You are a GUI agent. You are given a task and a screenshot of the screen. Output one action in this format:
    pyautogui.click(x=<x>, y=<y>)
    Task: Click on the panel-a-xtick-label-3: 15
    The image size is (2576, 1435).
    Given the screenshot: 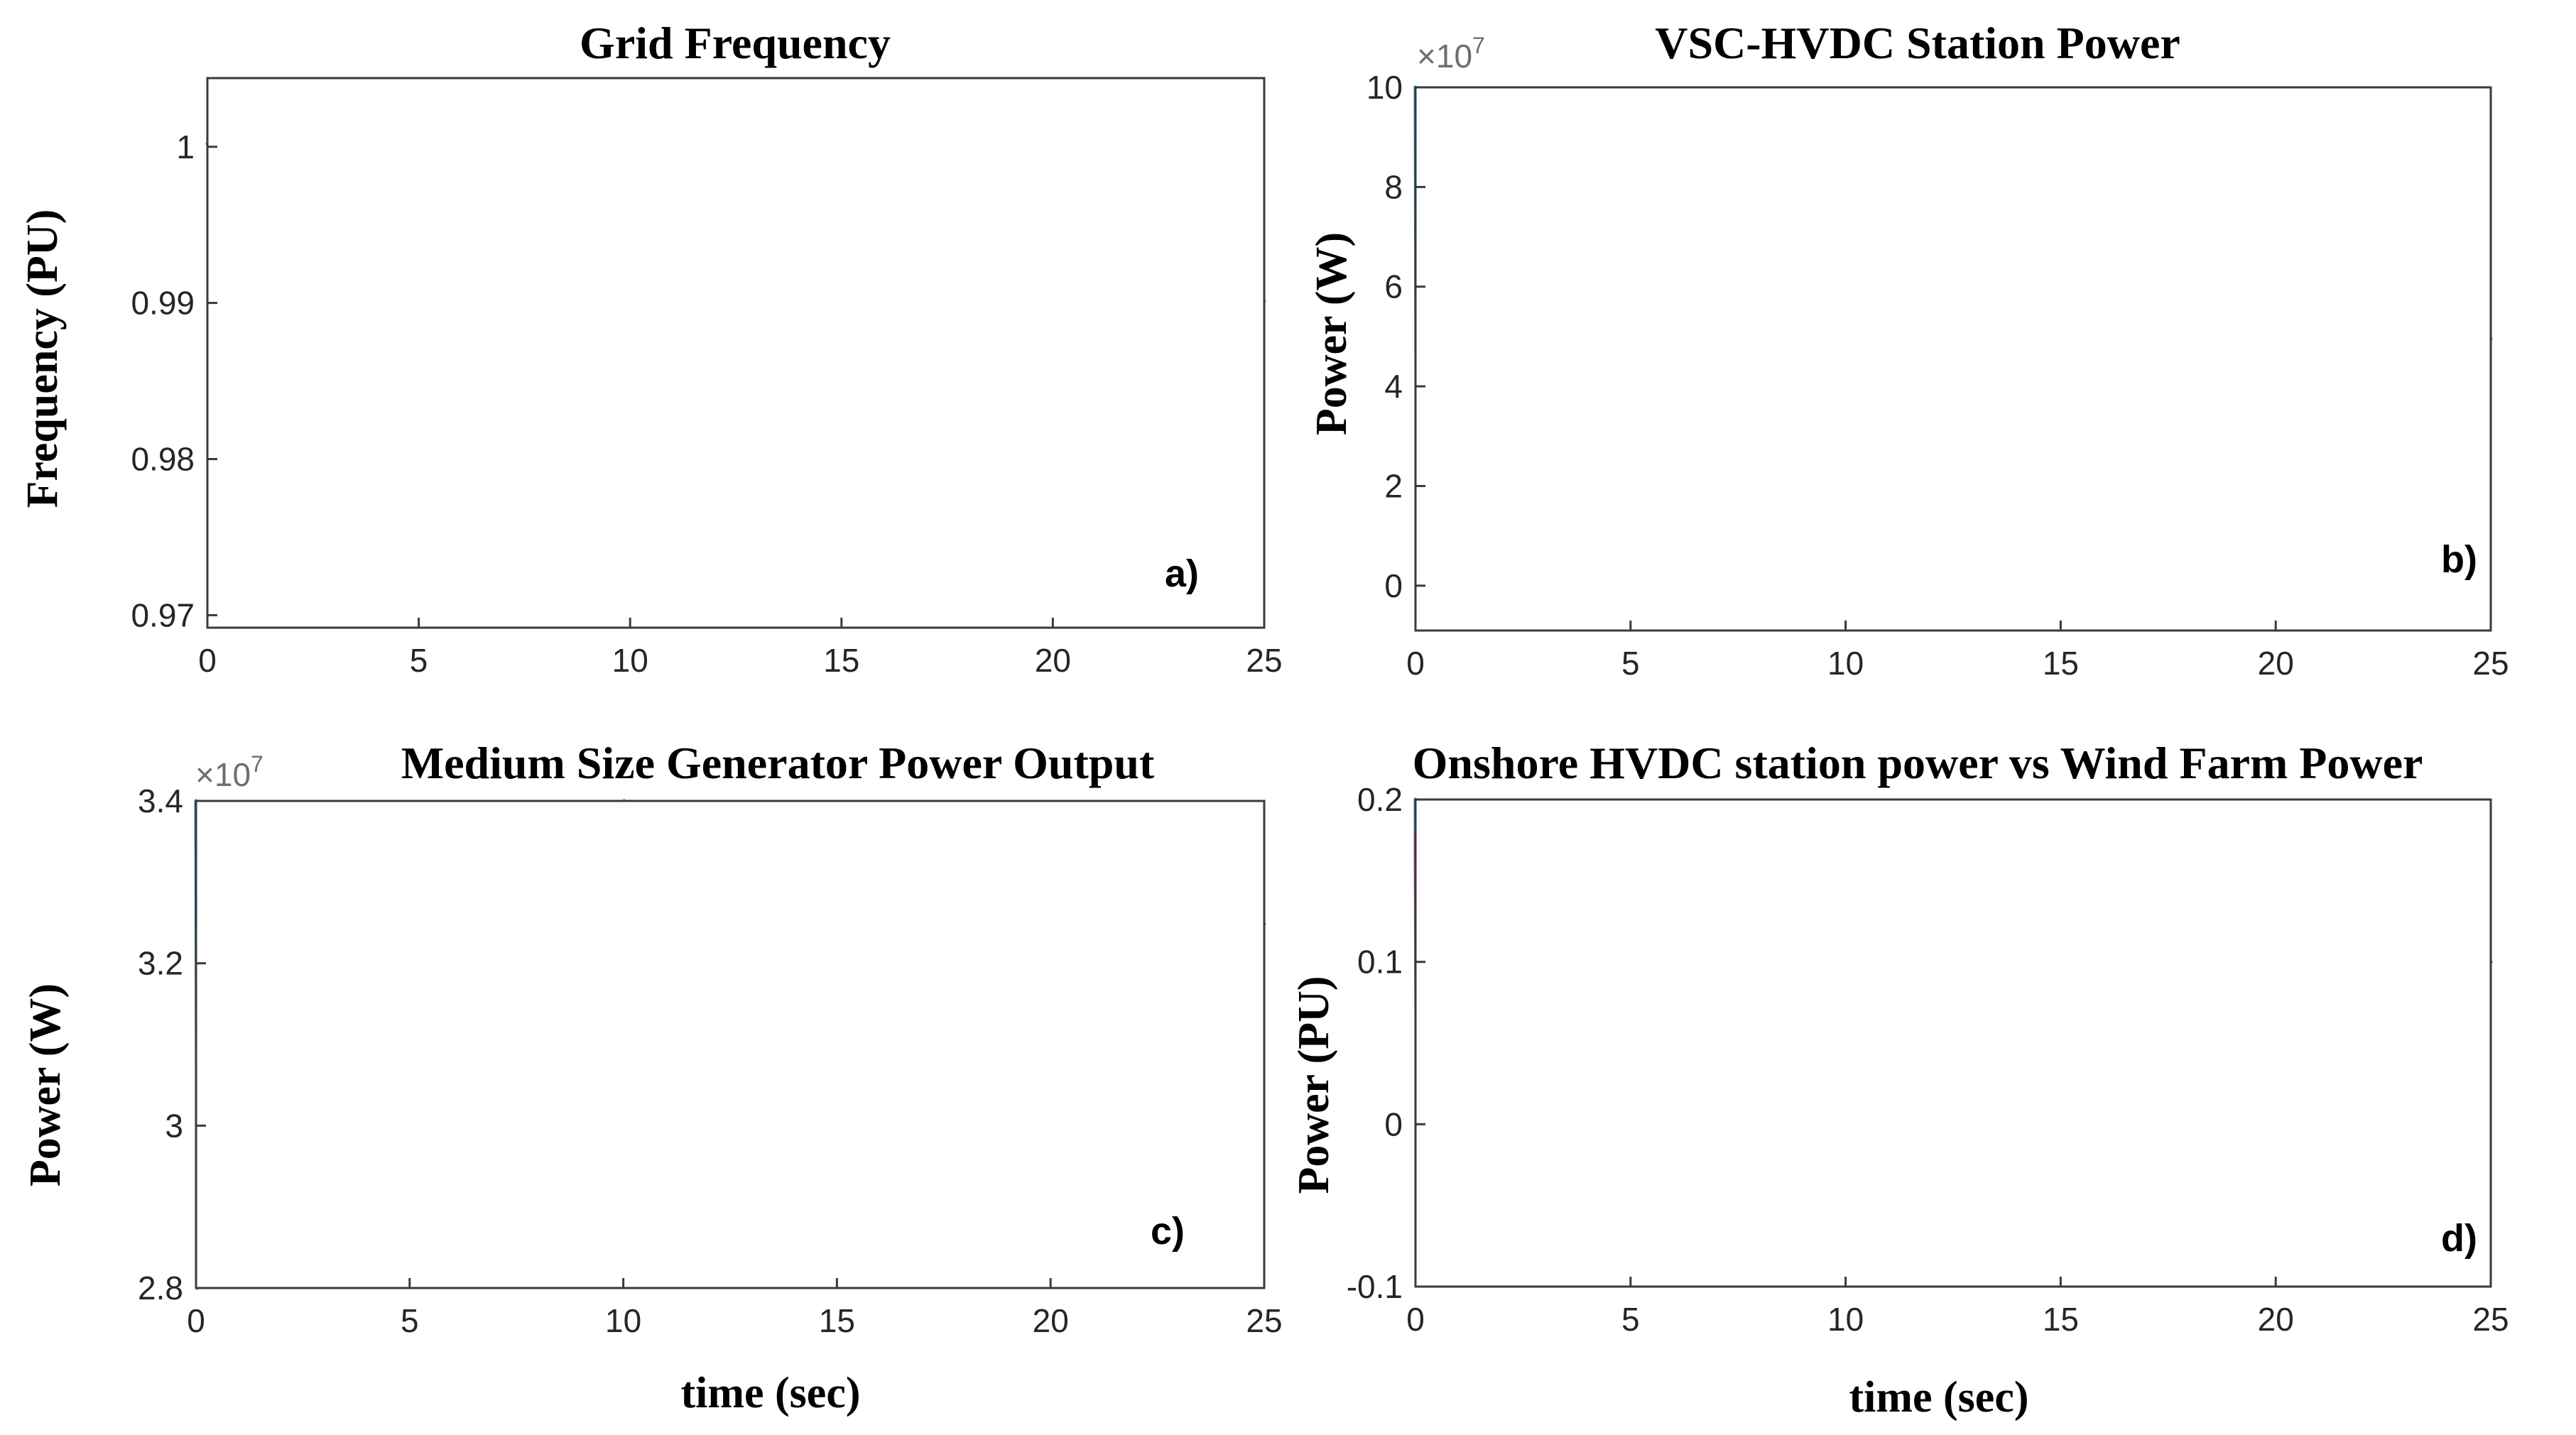 What is the action you would take?
    pyautogui.click(x=841, y=660)
    